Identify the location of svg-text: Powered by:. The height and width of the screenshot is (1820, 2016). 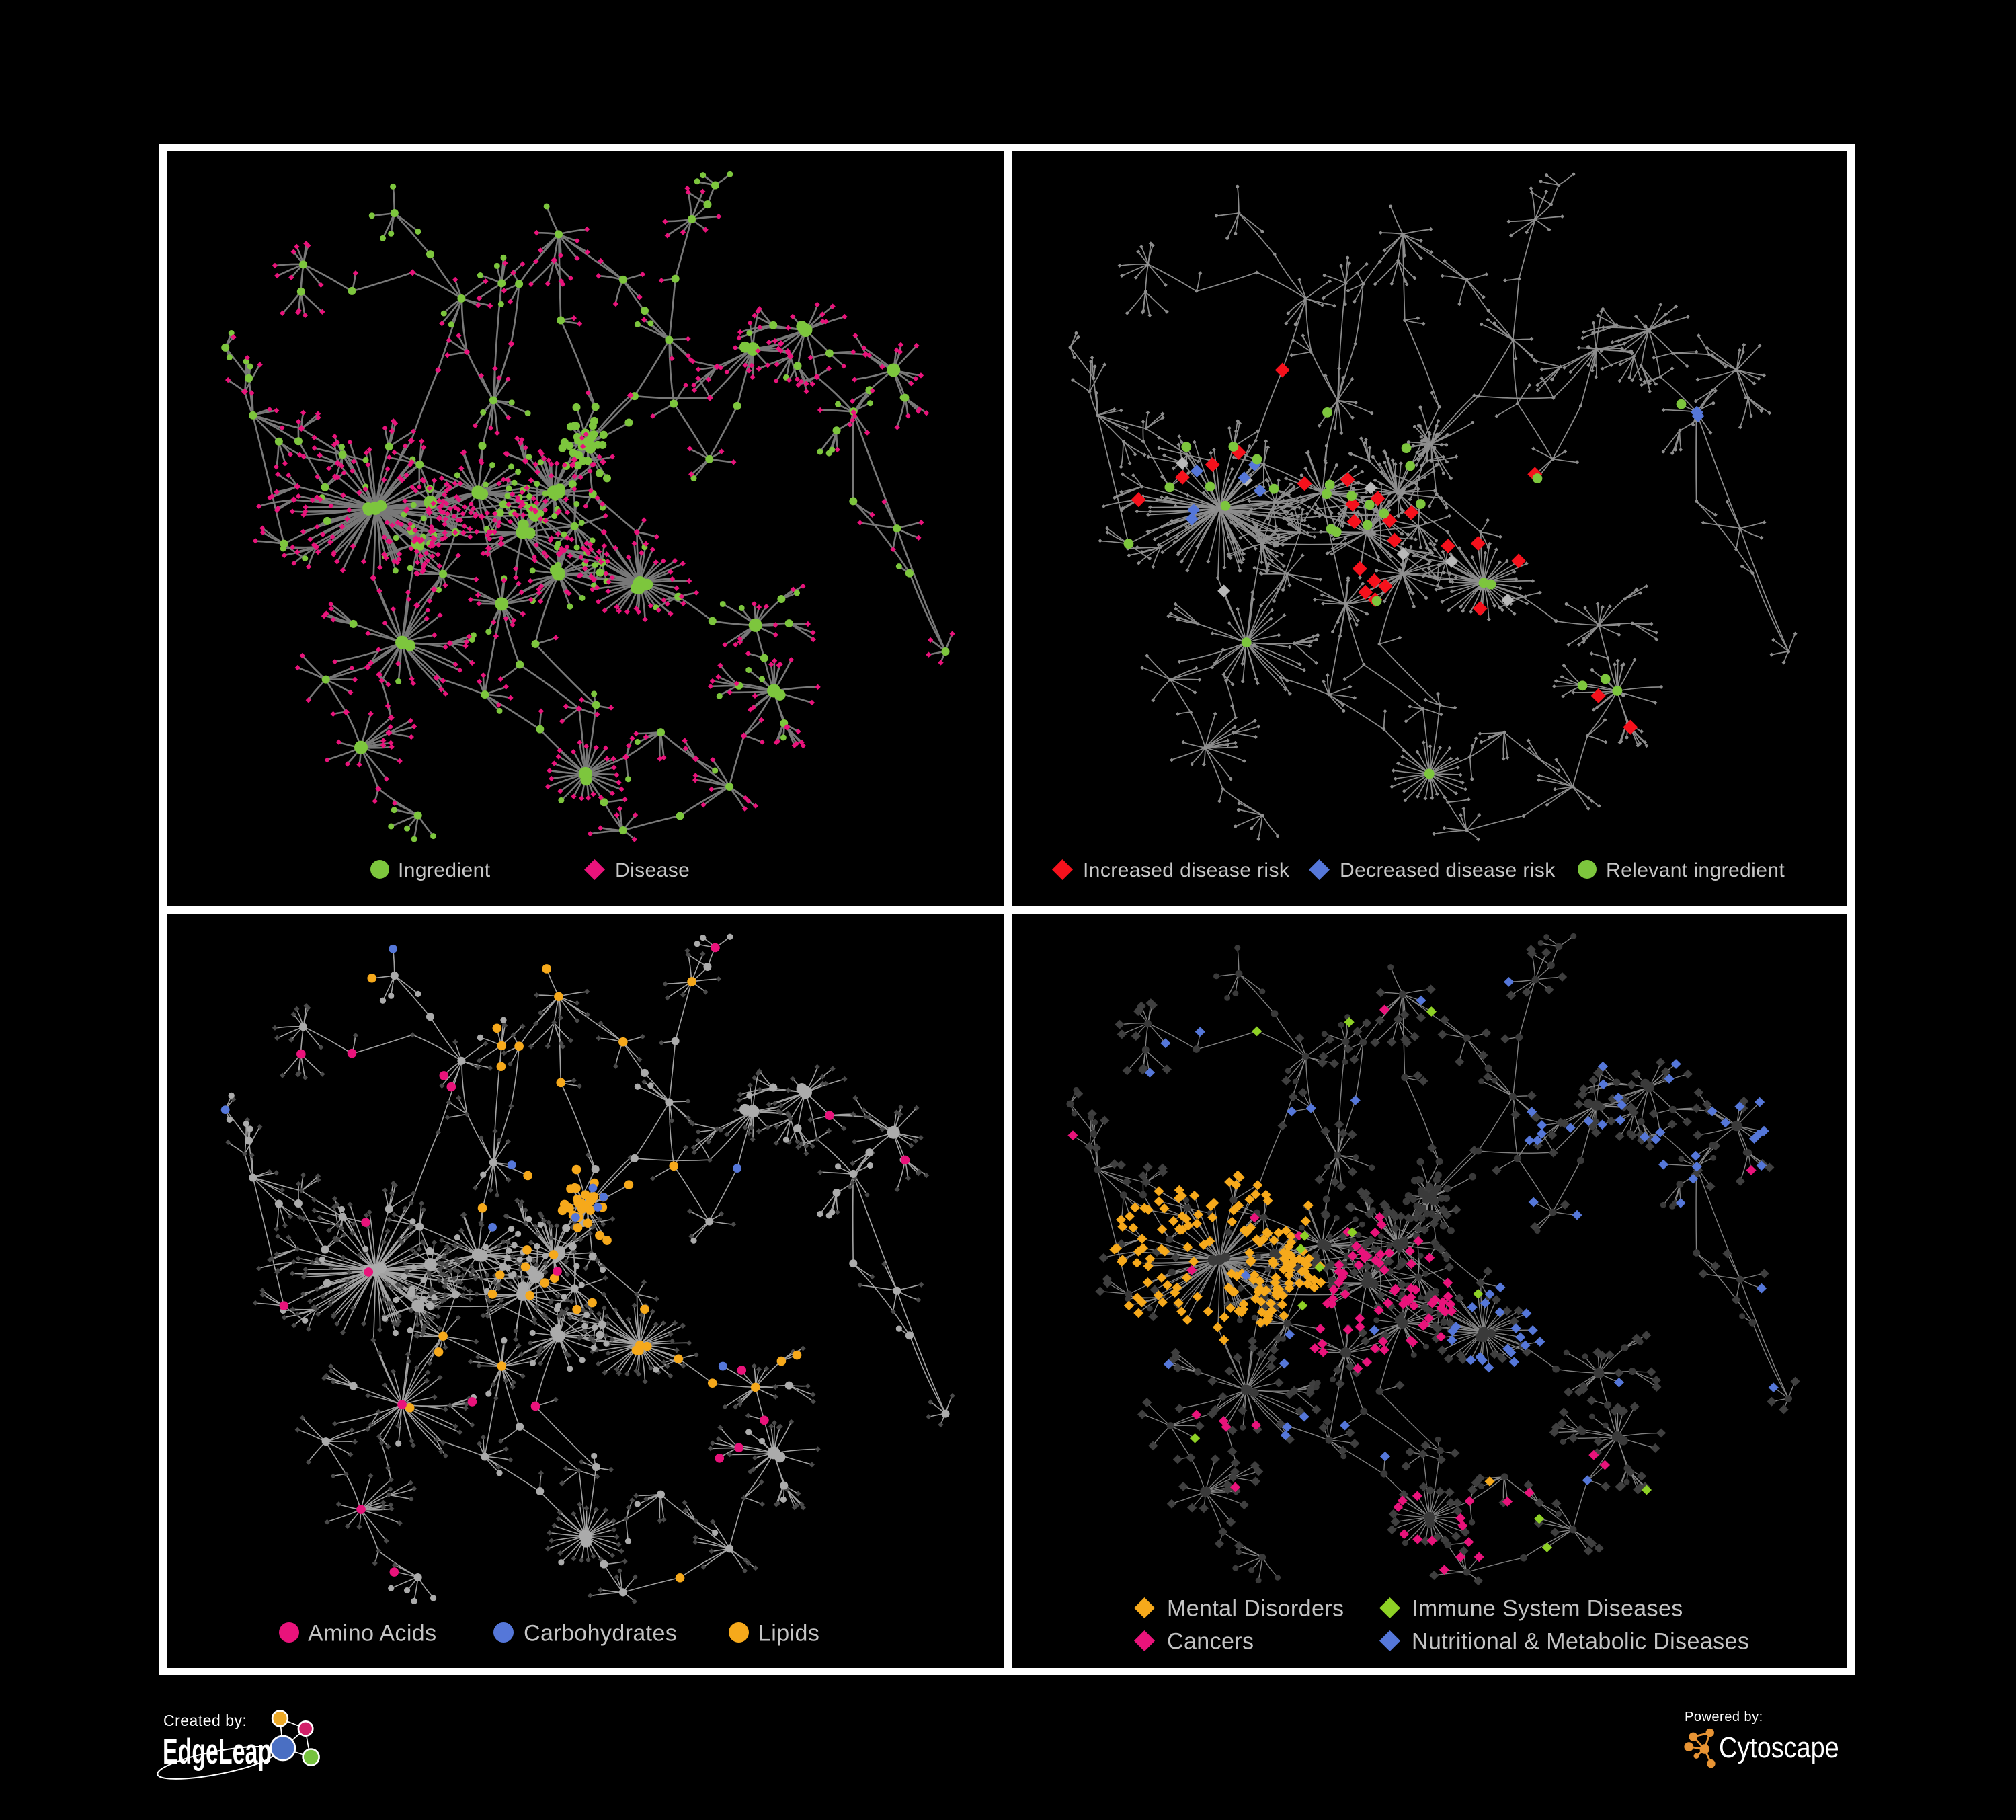
(1724, 1717).